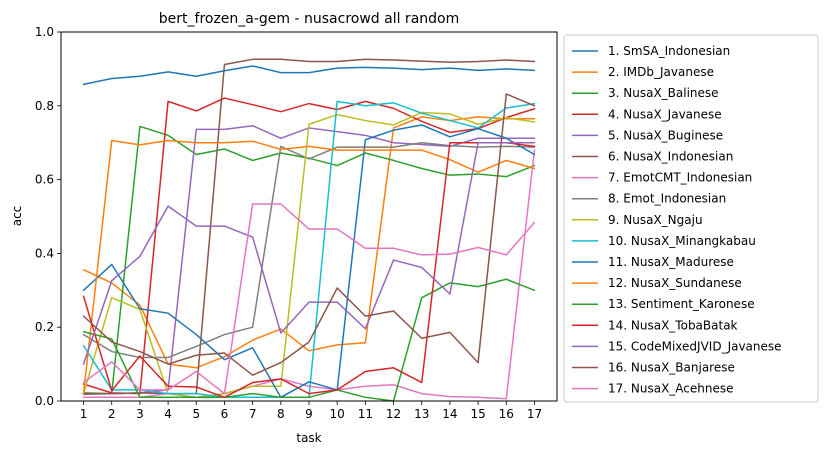  I want to click on legend-label: 3. NusaX_Balinese, so click(663, 93).